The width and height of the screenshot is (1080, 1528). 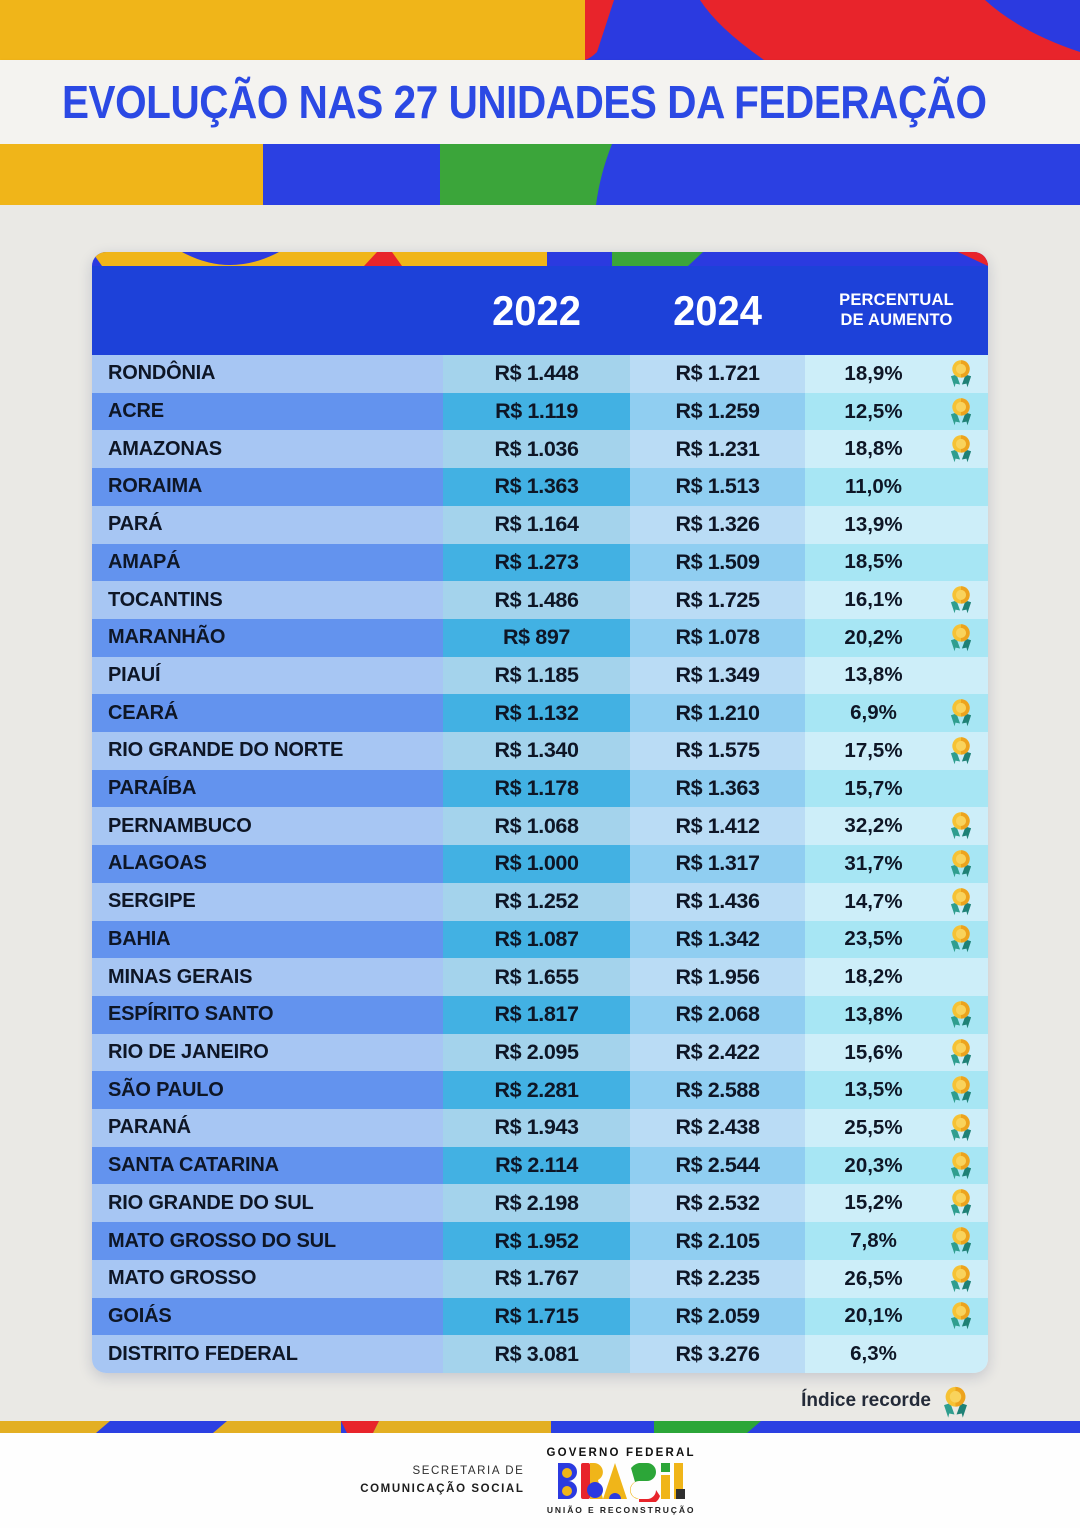 What do you see at coordinates (896, 864) in the screenshot?
I see `percent-cell: 31,7%` at bounding box center [896, 864].